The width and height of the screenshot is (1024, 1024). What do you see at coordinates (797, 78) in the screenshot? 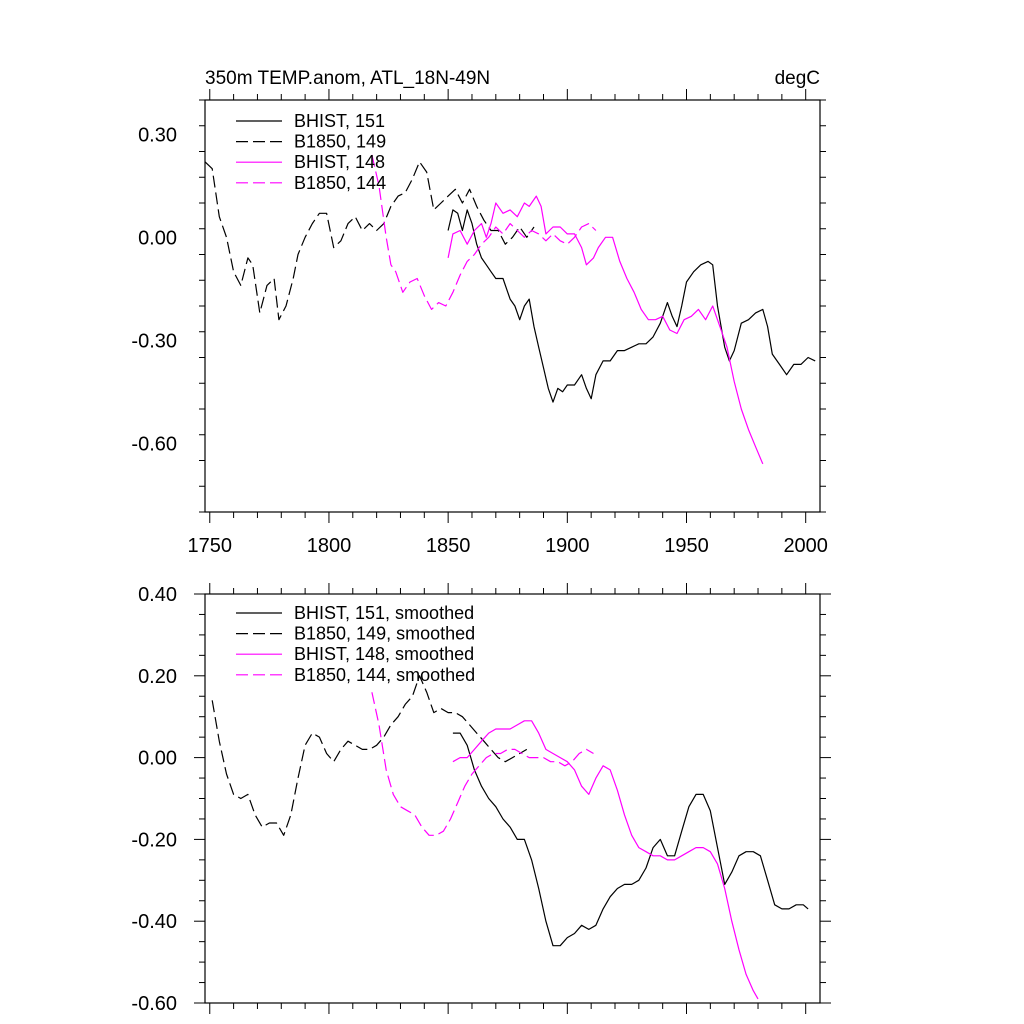
I see `top-chart-units: degC` at bounding box center [797, 78].